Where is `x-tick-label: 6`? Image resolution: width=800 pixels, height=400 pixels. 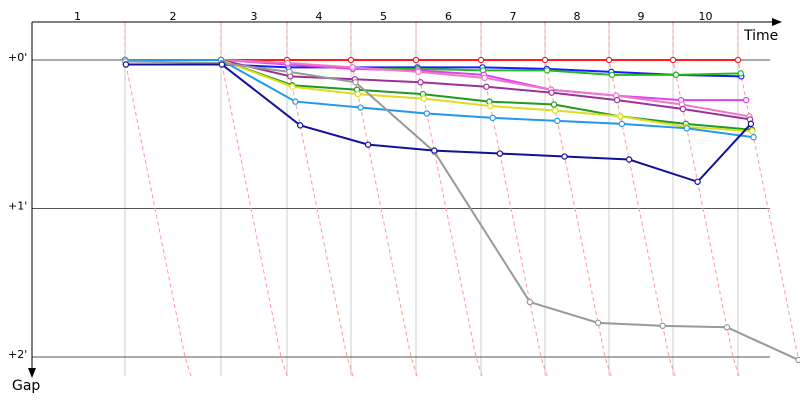 x-tick-label: 6 is located at coordinates (448, 16).